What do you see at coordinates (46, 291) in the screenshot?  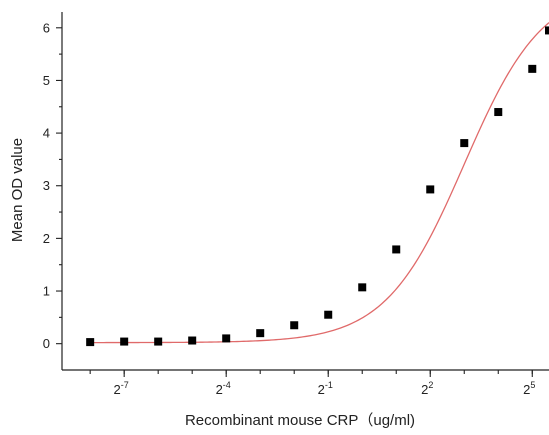 I see `y-tick-label: 1` at bounding box center [46, 291].